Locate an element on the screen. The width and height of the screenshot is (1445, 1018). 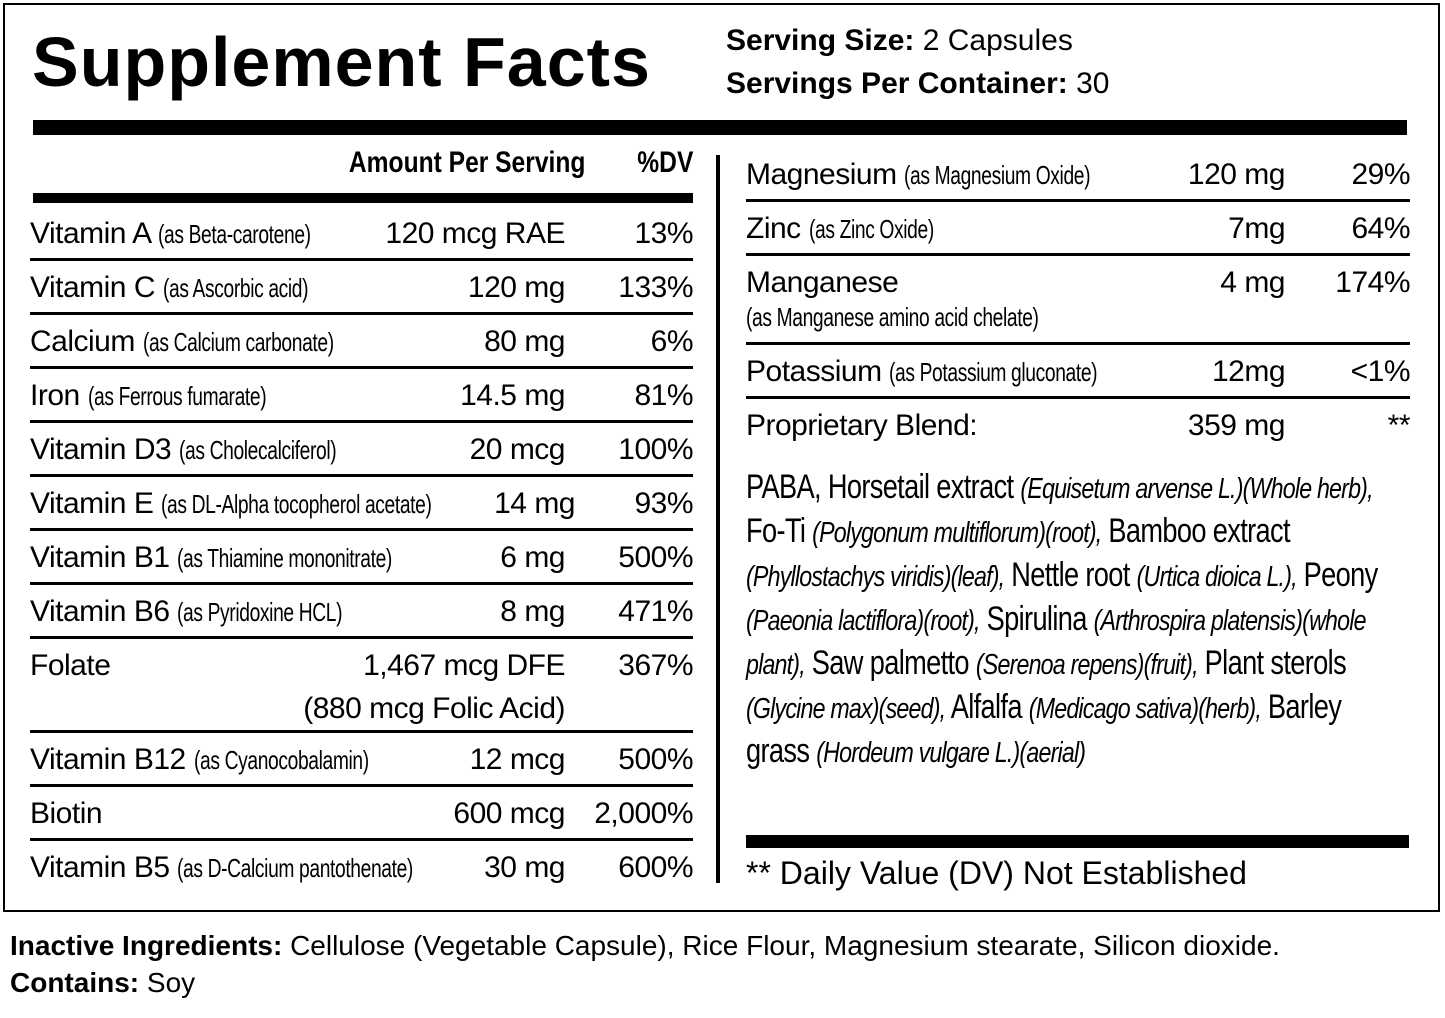
nutrient-name: Vitamin B12 is located at coordinates (108, 759).